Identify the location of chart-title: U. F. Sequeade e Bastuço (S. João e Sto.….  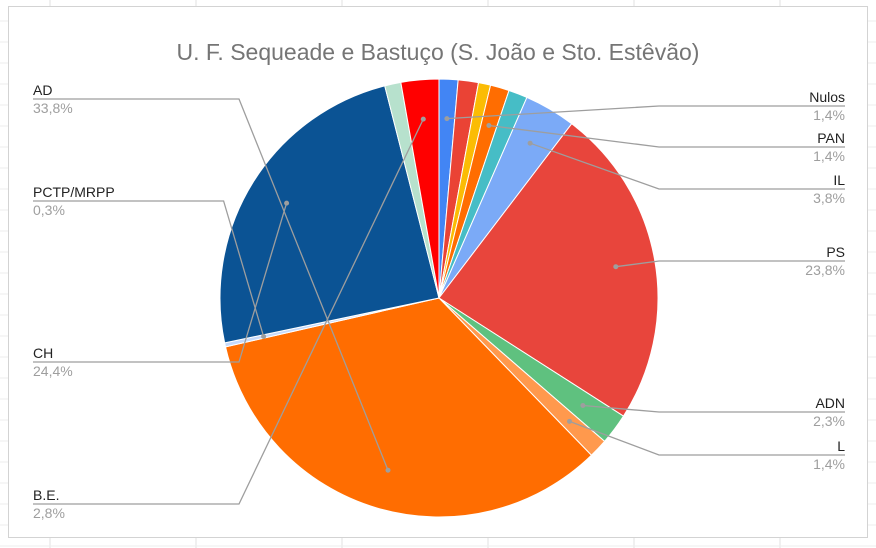
(438, 52).